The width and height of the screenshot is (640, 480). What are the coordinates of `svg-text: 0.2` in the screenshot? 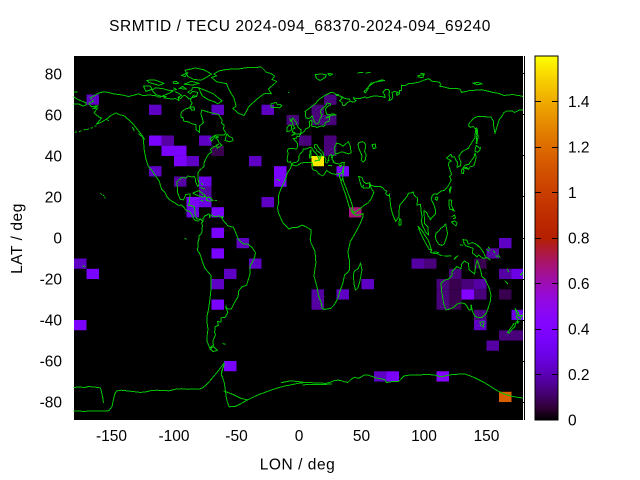 It's located at (579, 375).